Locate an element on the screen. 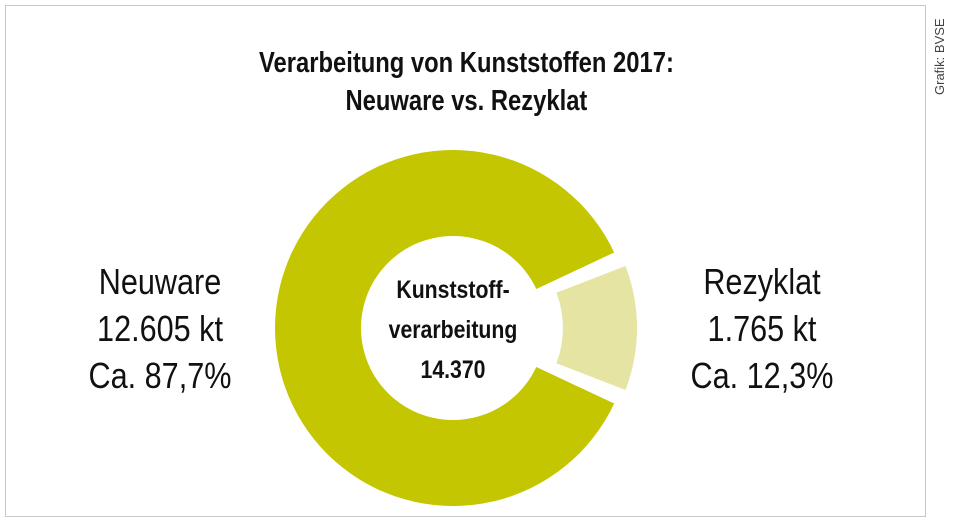 This screenshot has height=526, width=957. title-line-2: Neuware vs. Rezyklat is located at coordinates (466, 101).